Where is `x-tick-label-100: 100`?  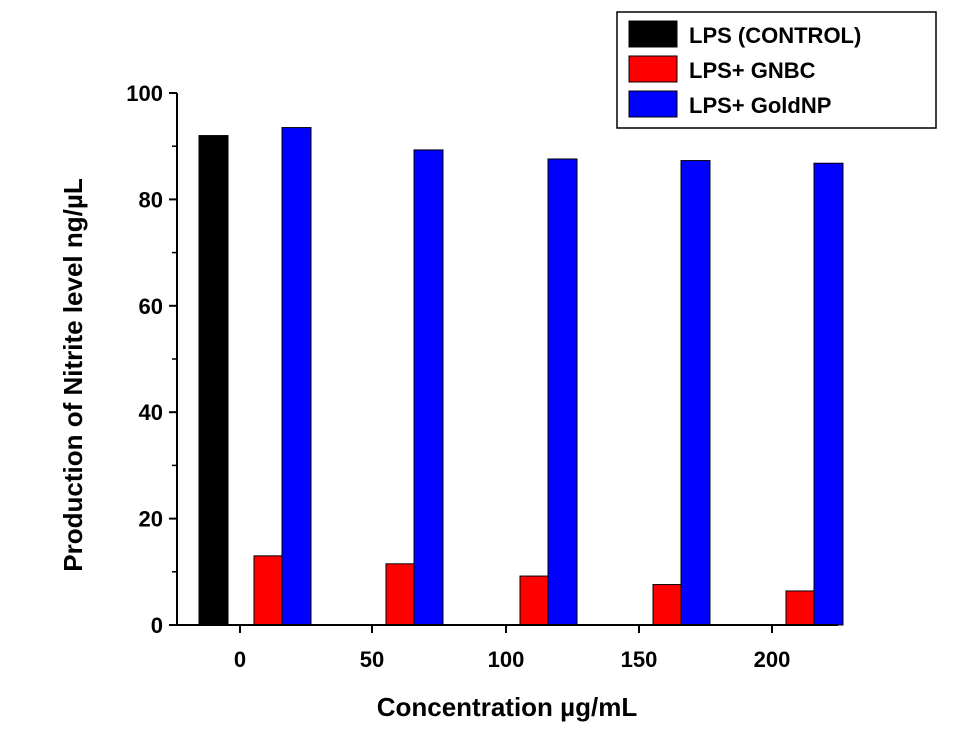 x-tick-label-100: 100 is located at coordinates (506, 659).